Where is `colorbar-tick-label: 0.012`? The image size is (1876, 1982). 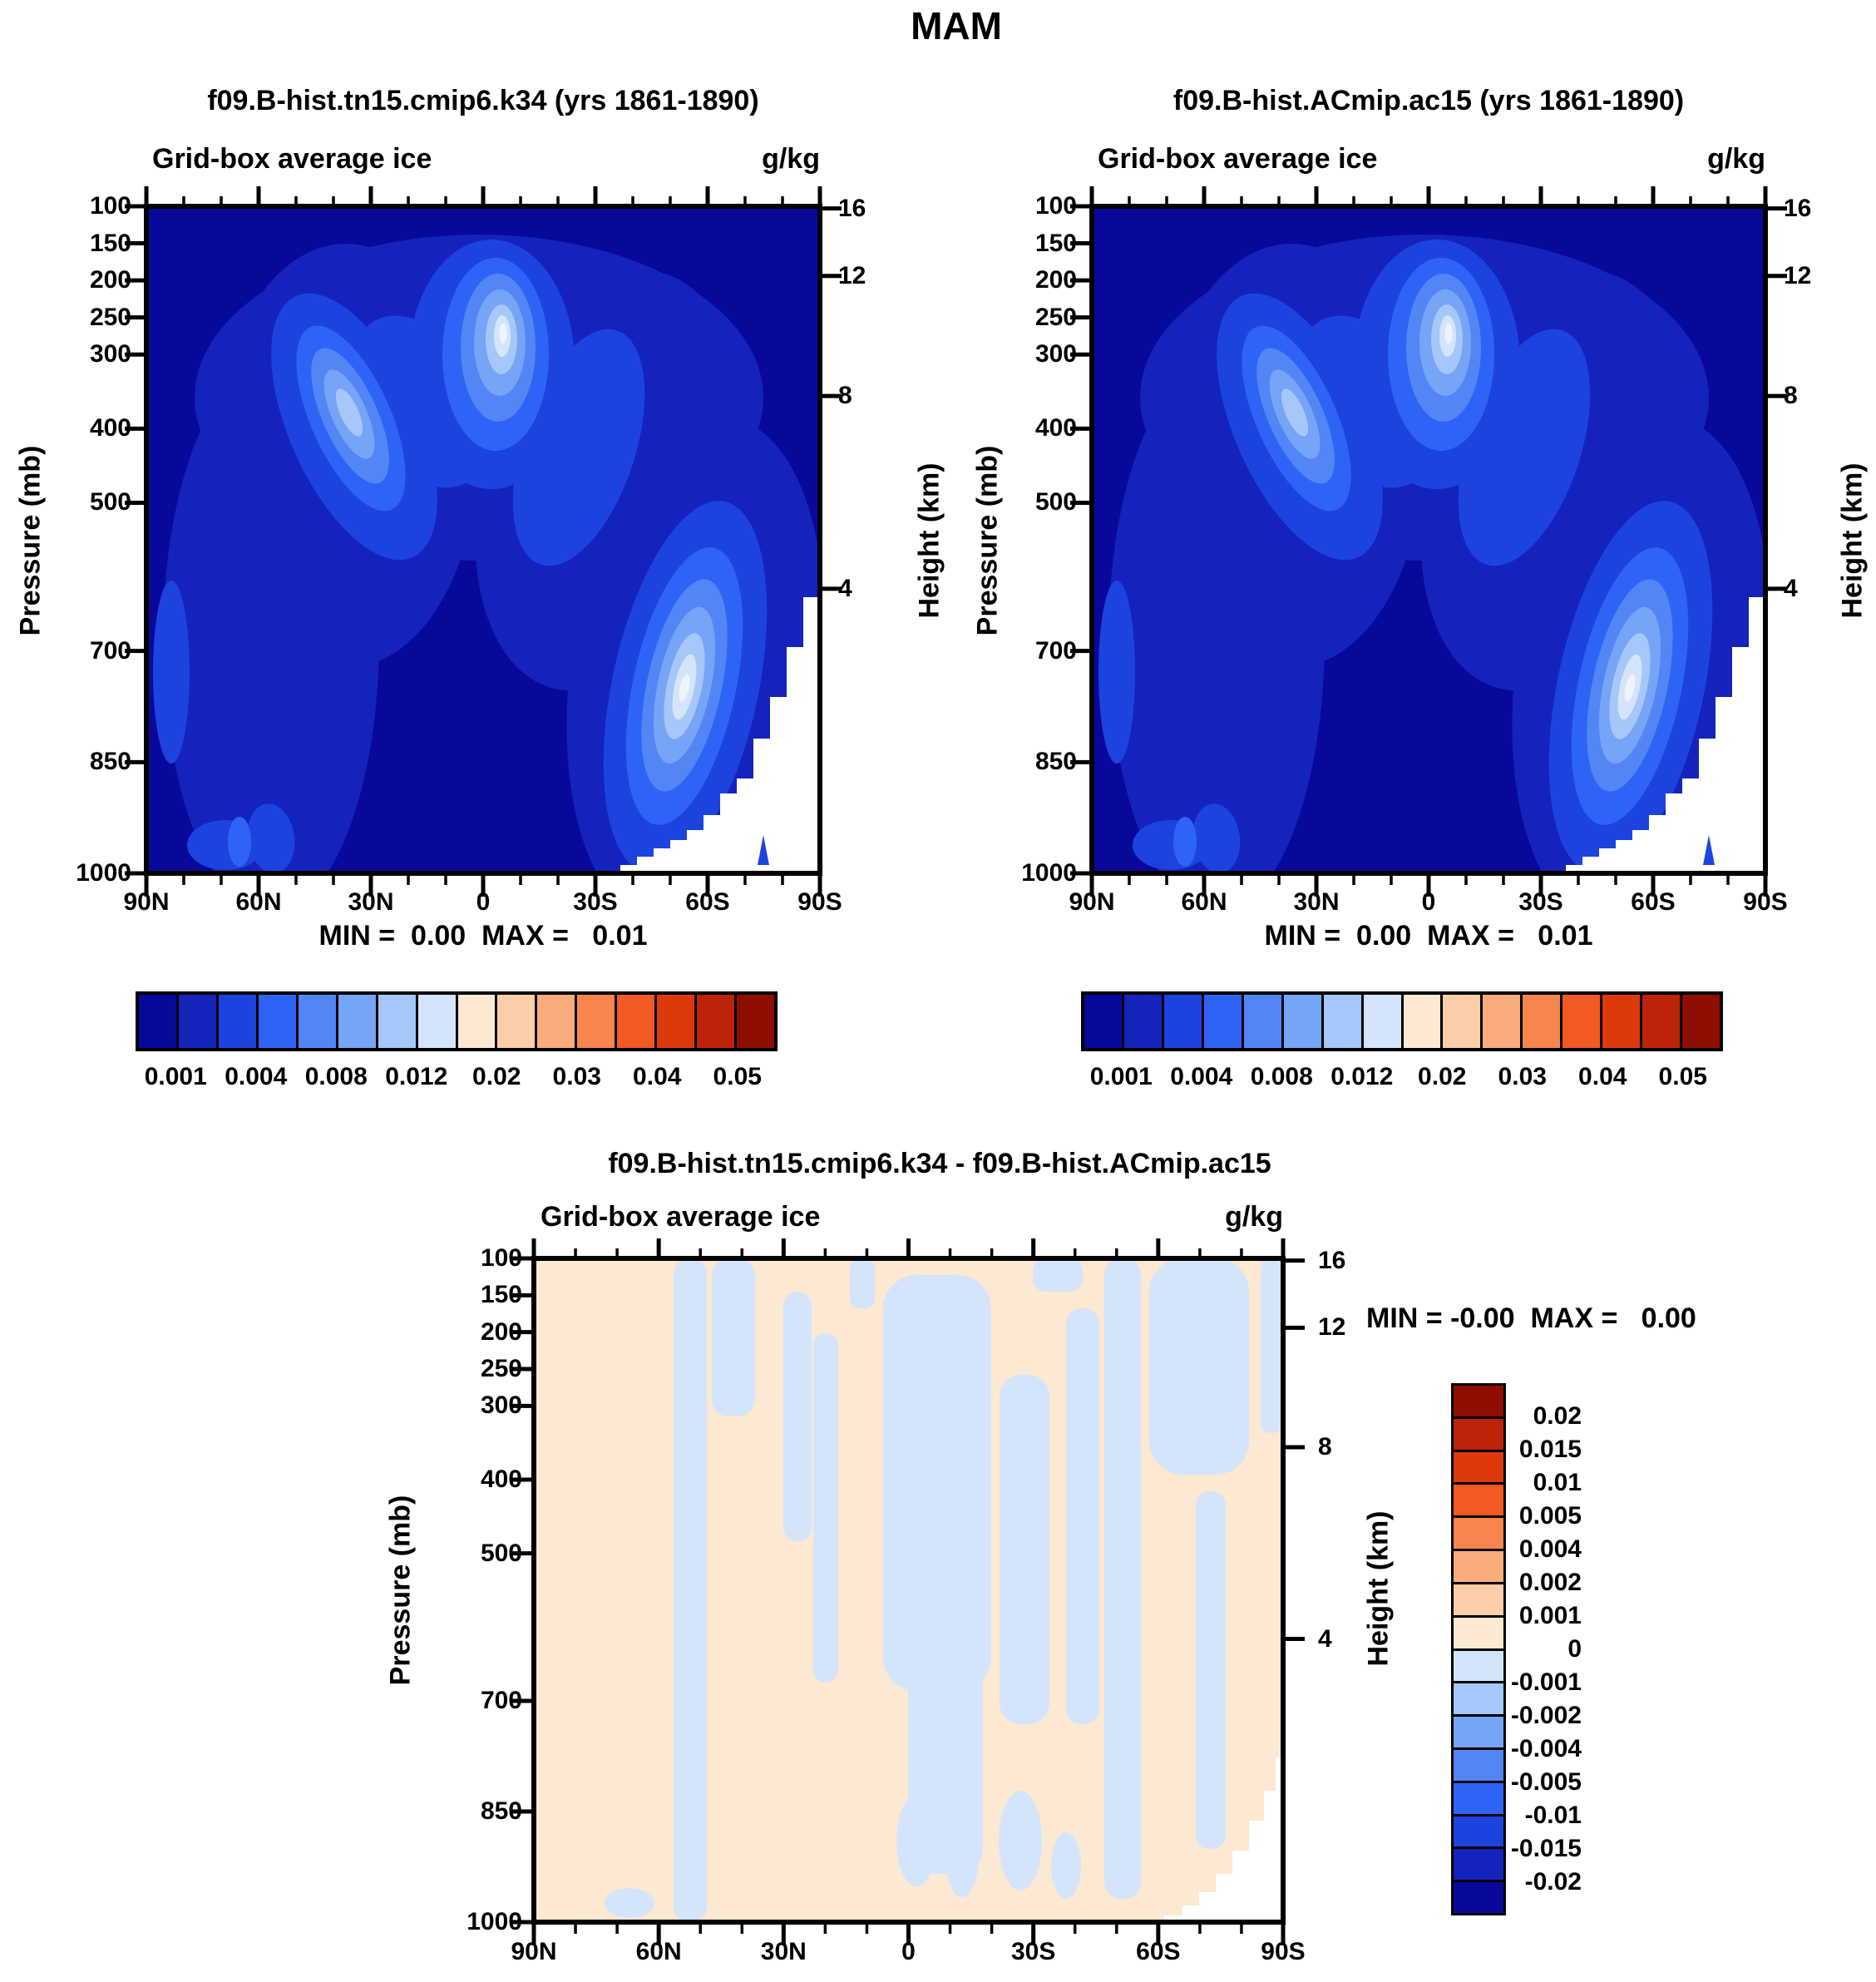
colorbar-tick-label: 0.012 is located at coordinates (416, 1076).